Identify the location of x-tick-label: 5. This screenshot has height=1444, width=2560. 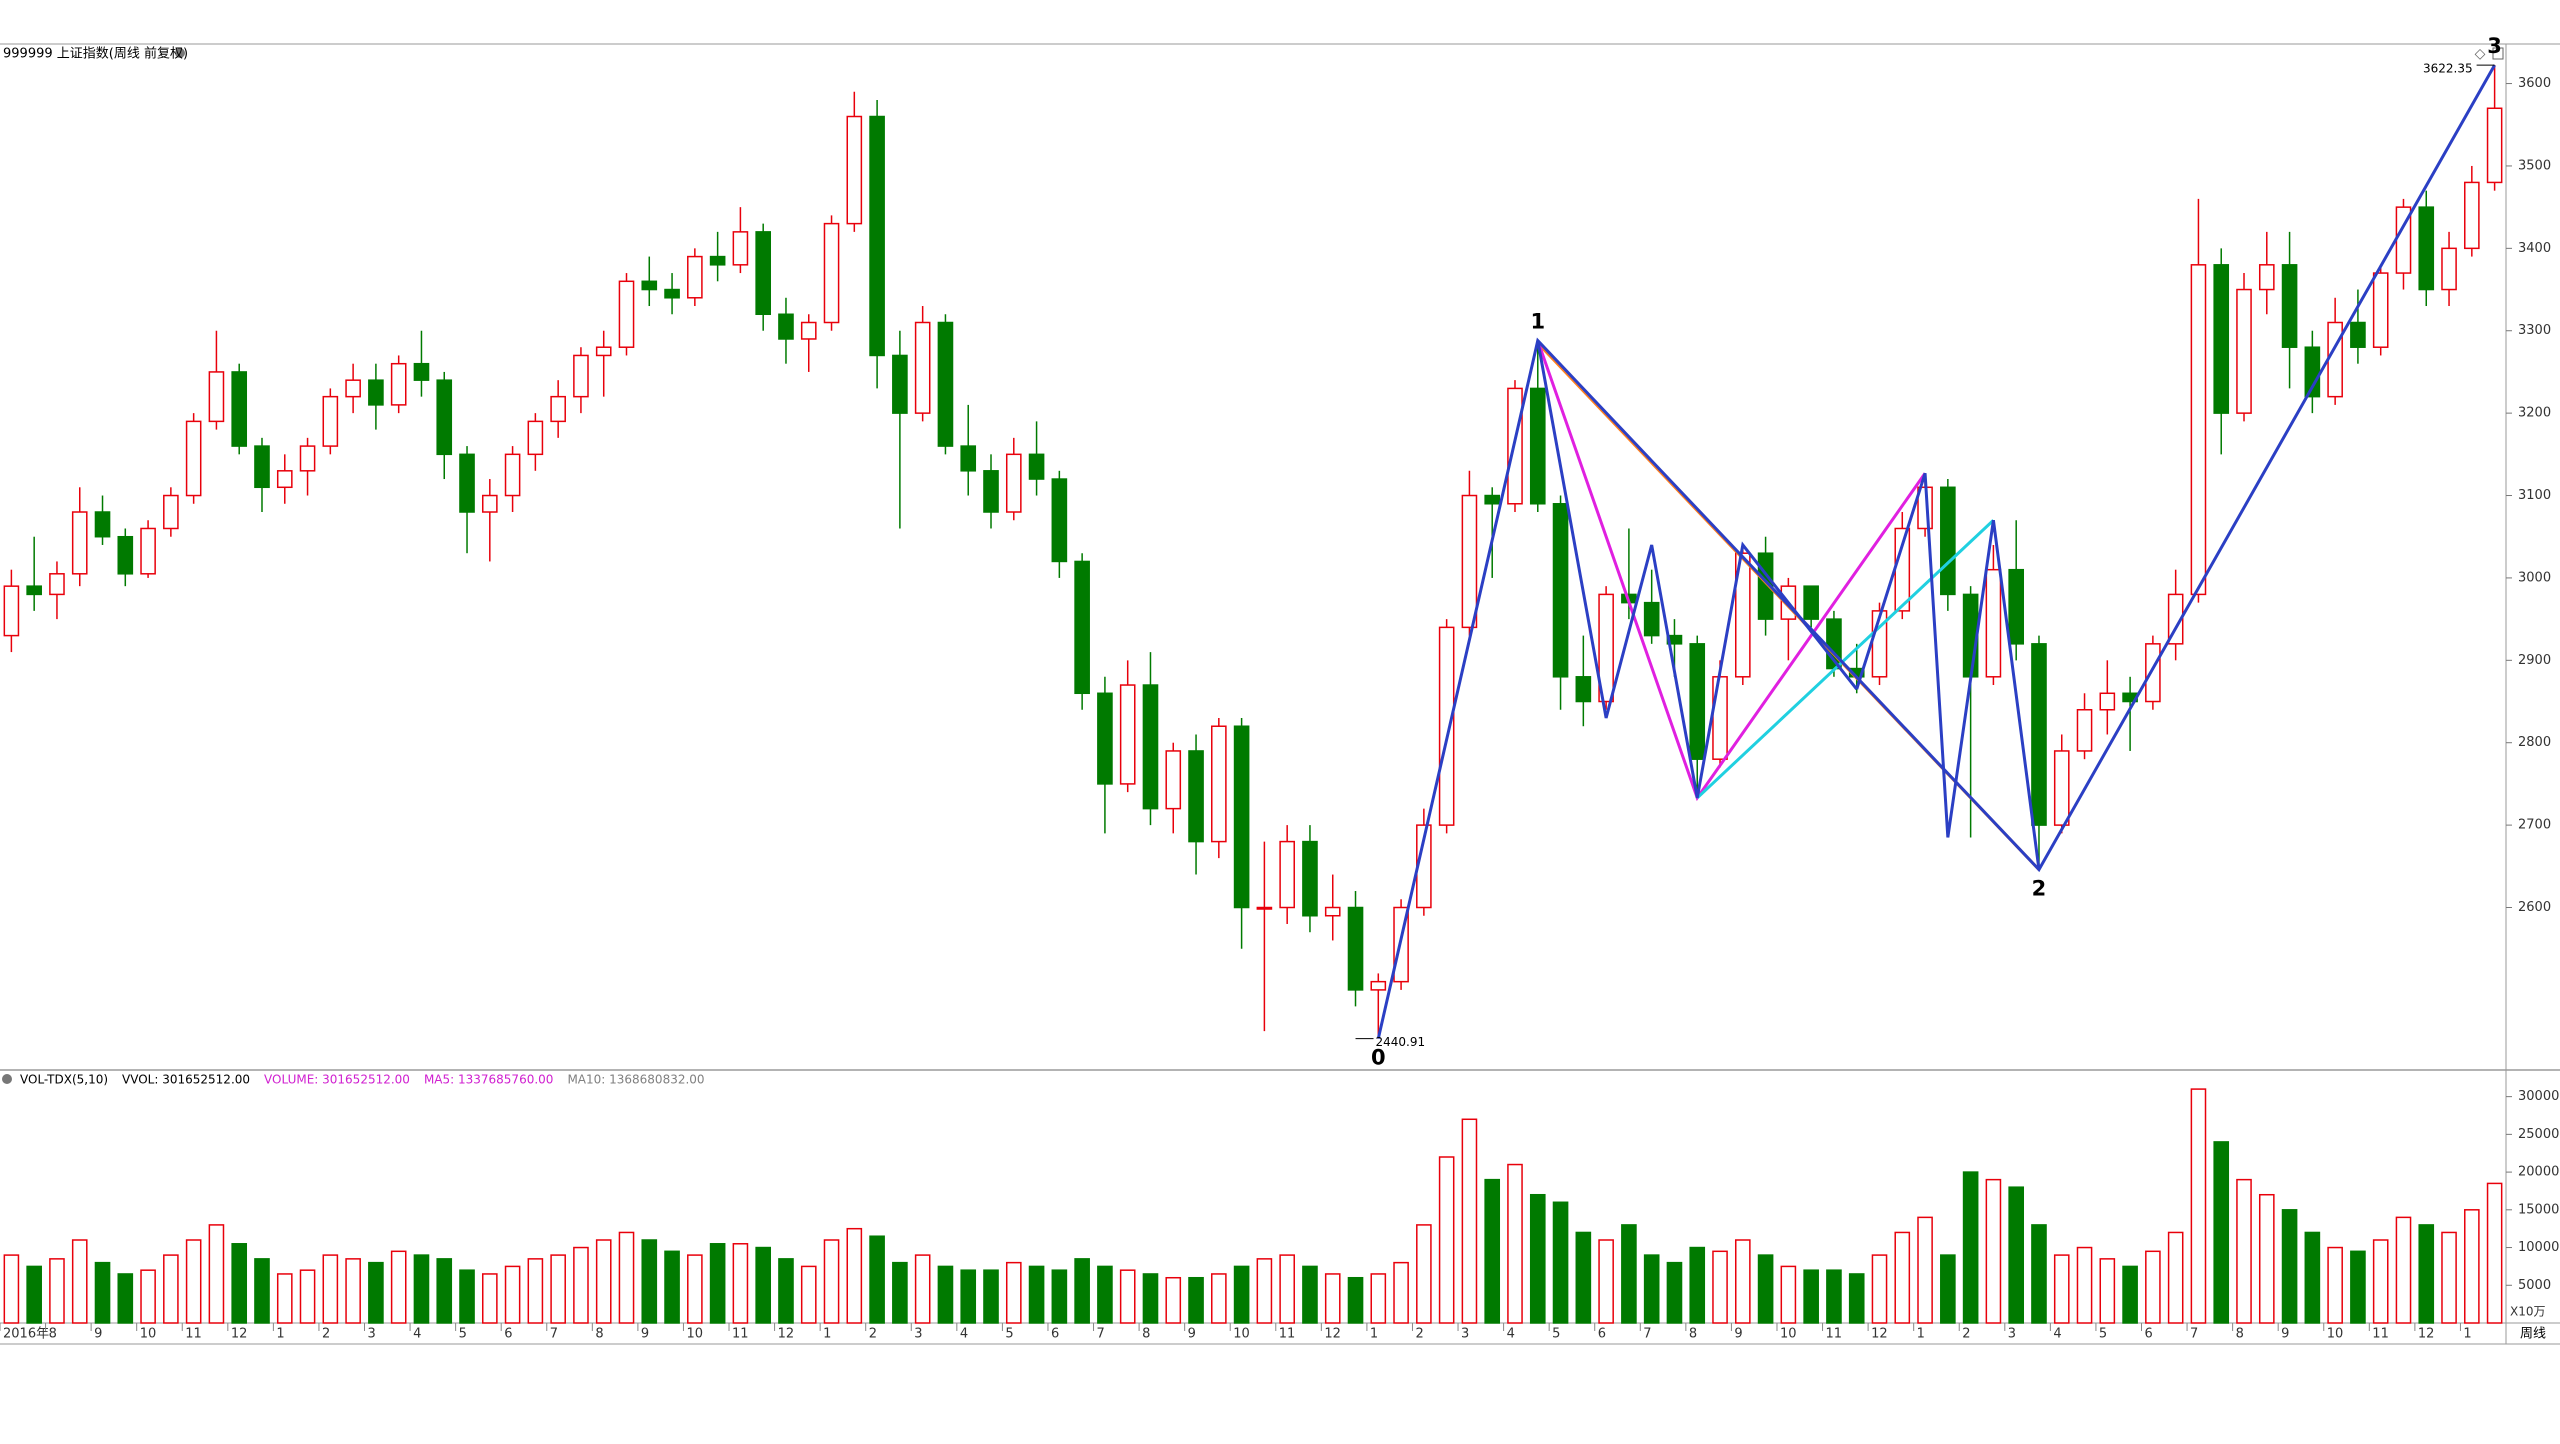
(2103, 1334).